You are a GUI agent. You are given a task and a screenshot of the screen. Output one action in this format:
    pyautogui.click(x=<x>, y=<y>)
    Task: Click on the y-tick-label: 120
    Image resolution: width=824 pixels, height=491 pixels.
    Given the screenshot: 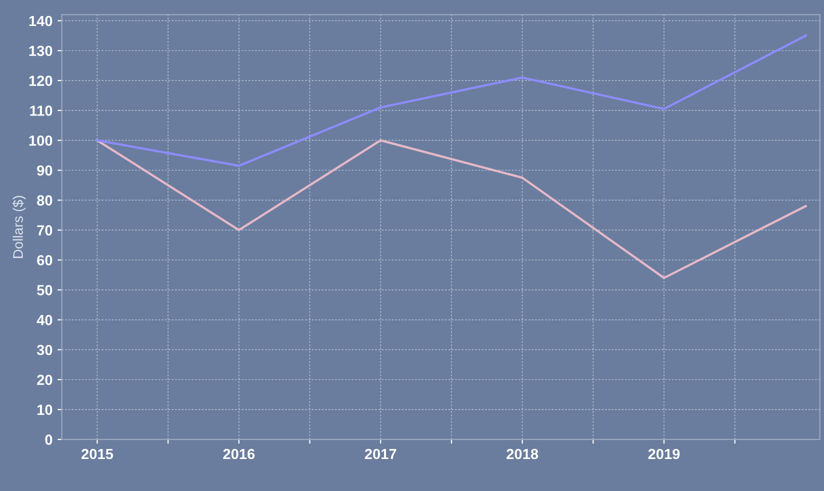 What is the action you would take?
    pyautogui.click(x=40, y=81)
    